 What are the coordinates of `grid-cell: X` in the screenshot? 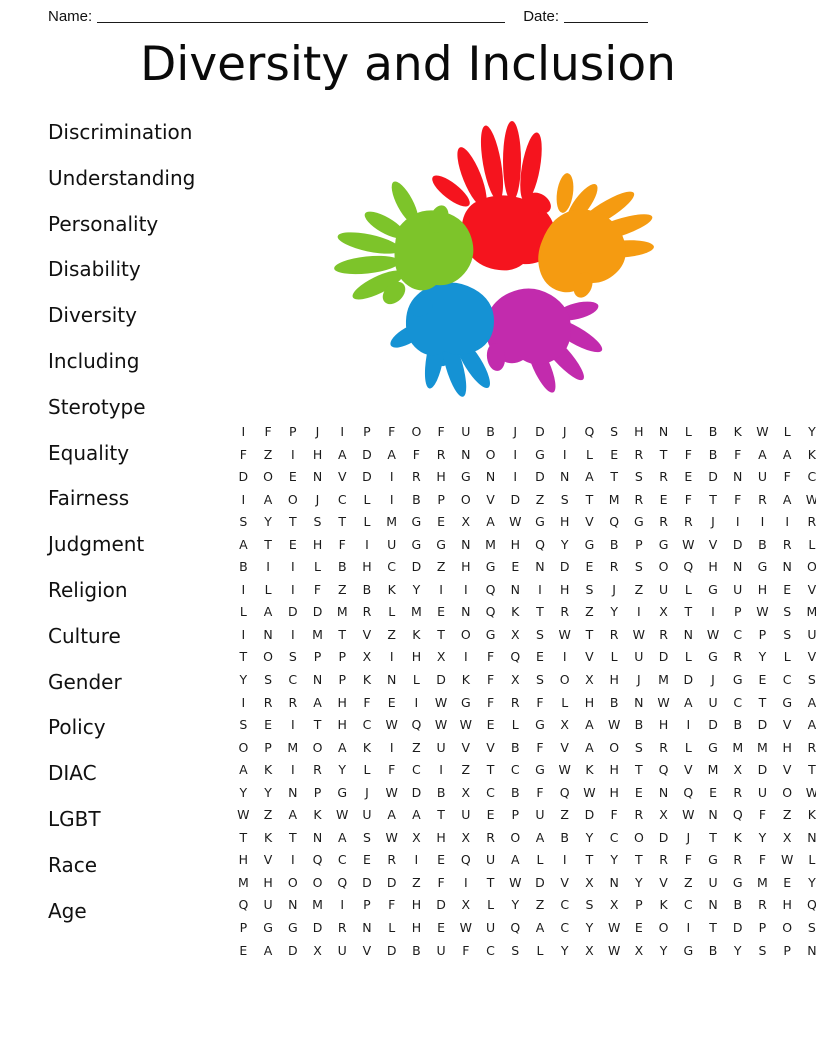 It's located at (466, 522).